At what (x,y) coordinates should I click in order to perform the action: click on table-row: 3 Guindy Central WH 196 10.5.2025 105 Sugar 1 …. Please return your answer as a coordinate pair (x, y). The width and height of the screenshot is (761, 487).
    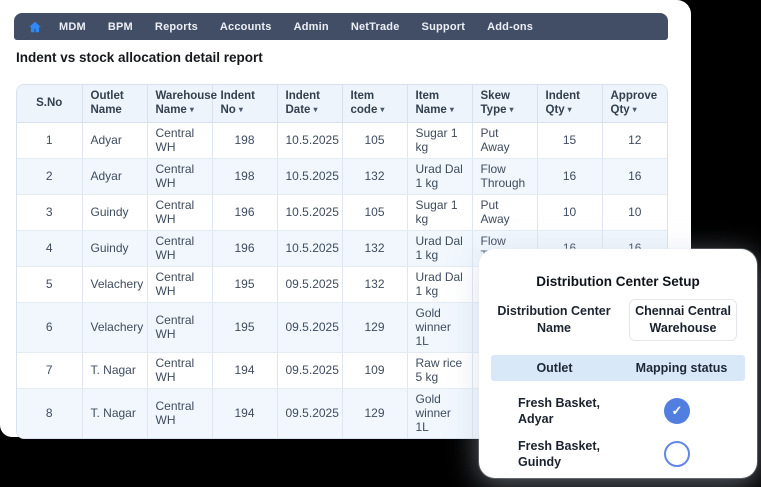
    Looking at the image, I should click on (342, 212).